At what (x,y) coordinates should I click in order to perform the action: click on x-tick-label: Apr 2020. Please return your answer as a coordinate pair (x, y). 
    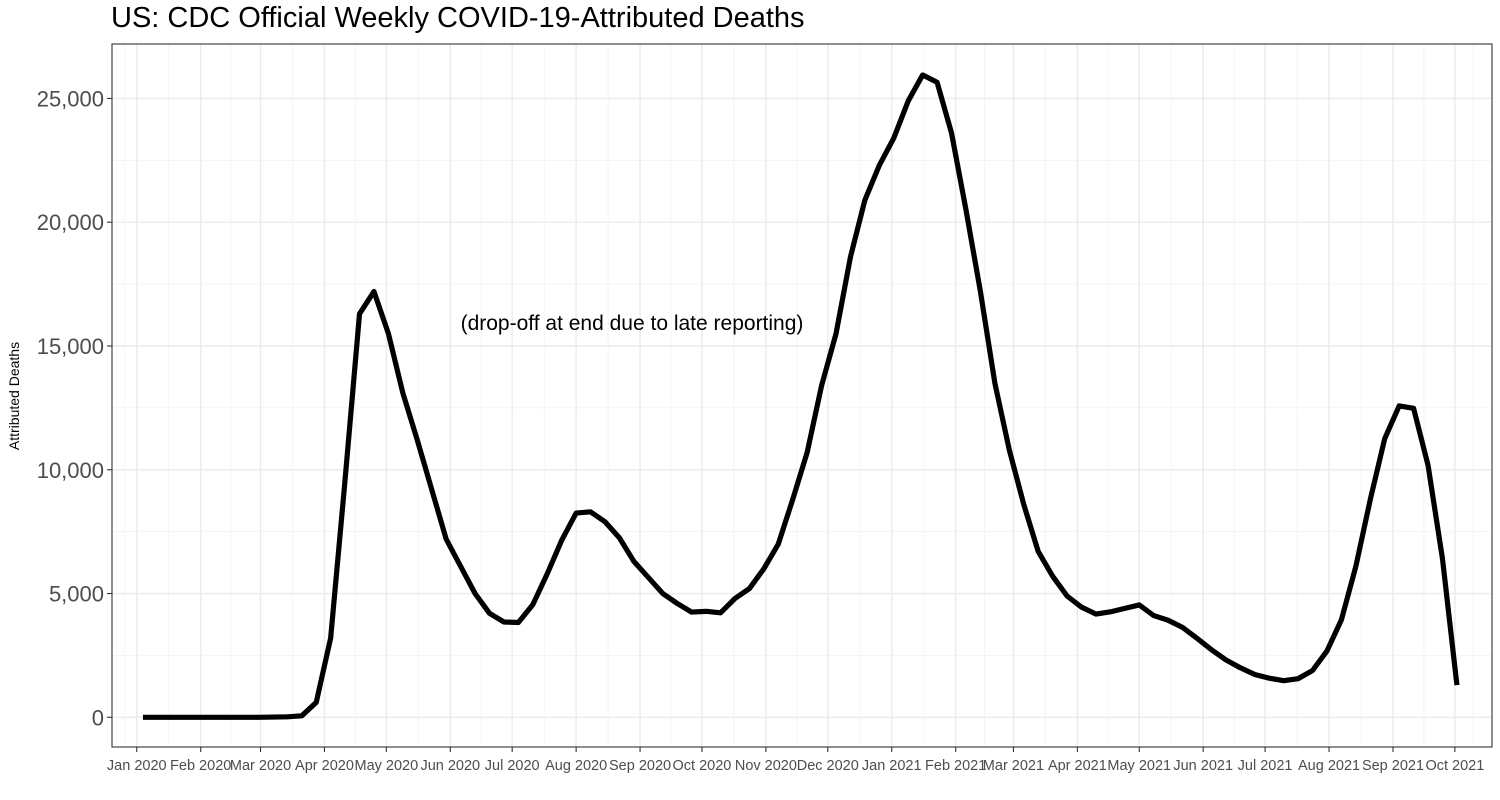
    Looking at the image, I should click on (324, 766).